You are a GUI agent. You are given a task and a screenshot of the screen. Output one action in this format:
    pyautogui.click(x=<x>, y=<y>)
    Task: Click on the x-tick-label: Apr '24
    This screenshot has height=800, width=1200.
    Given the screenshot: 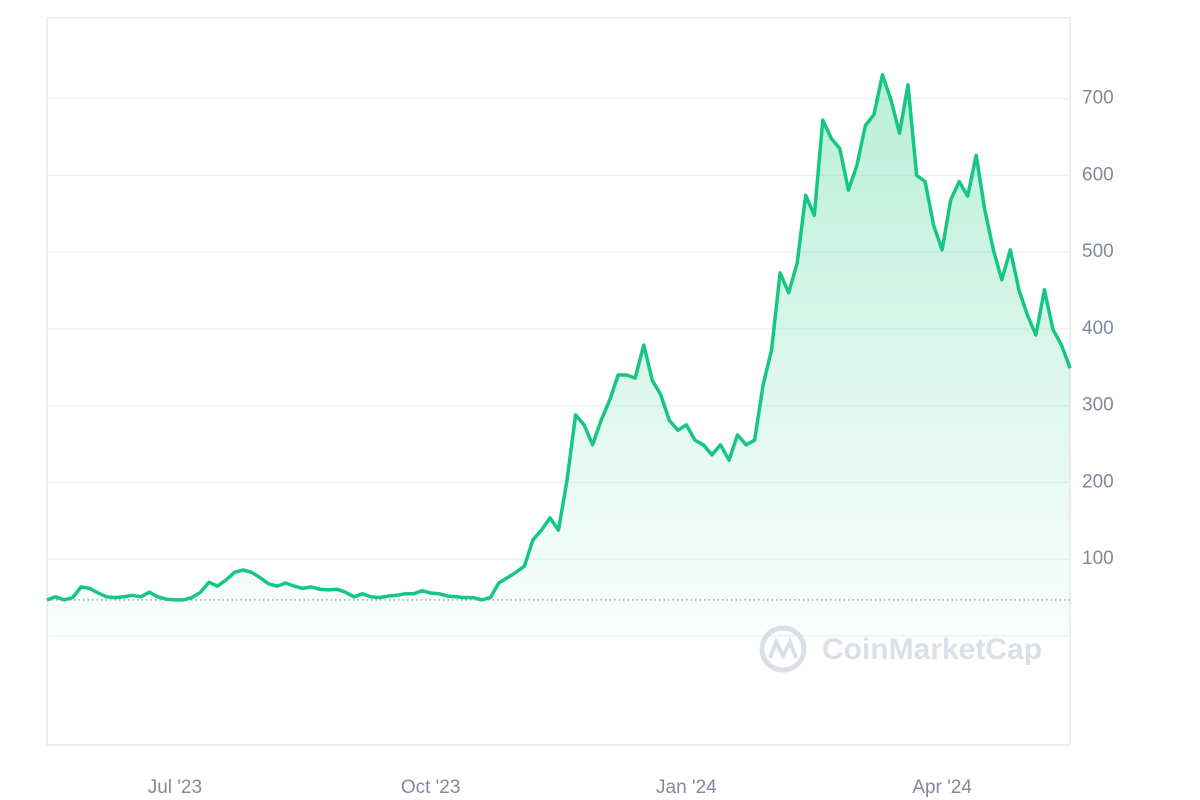 What is the action you would take?
    pyautogui.click(x=942, y=787)
    